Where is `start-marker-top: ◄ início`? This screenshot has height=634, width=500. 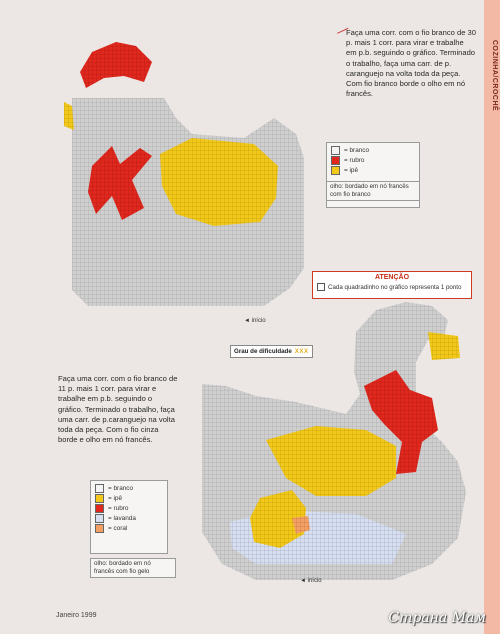 start-marker-top: ◄ início is located at coordinates (255, 321).